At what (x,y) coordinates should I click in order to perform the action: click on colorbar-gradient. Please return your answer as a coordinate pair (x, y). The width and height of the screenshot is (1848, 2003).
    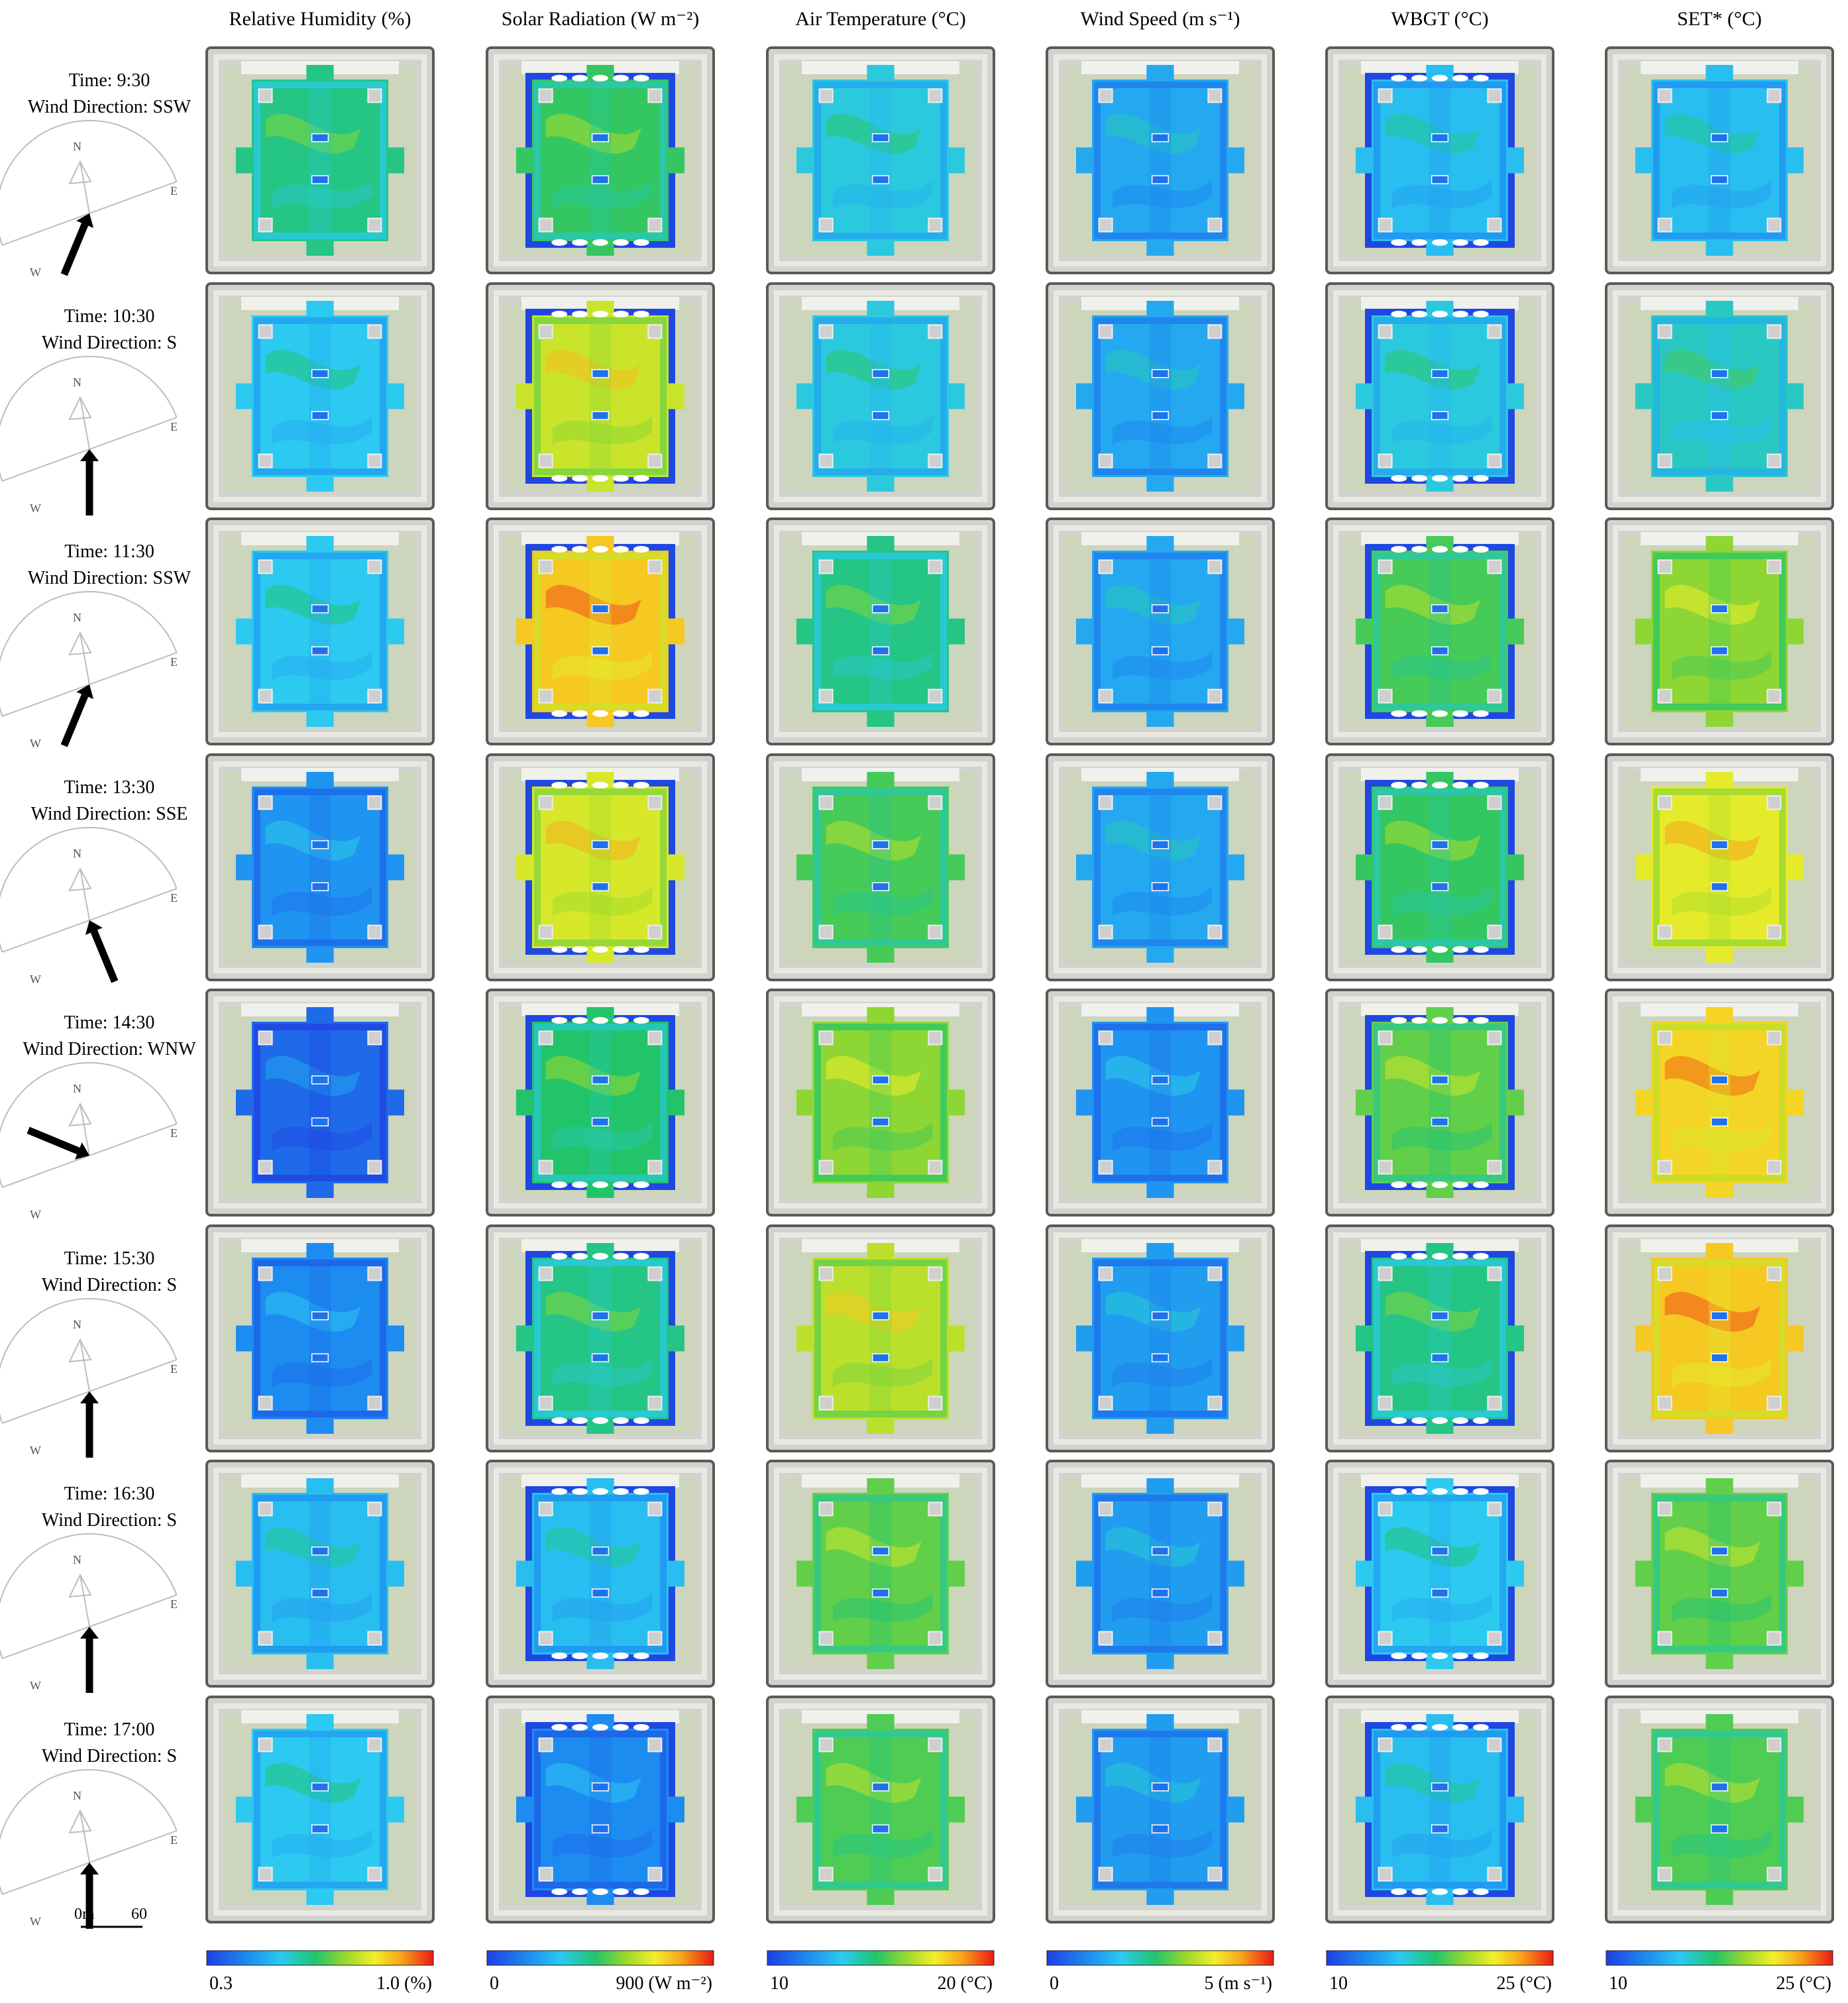
    Looking at the image, I should click on (320, 1958).